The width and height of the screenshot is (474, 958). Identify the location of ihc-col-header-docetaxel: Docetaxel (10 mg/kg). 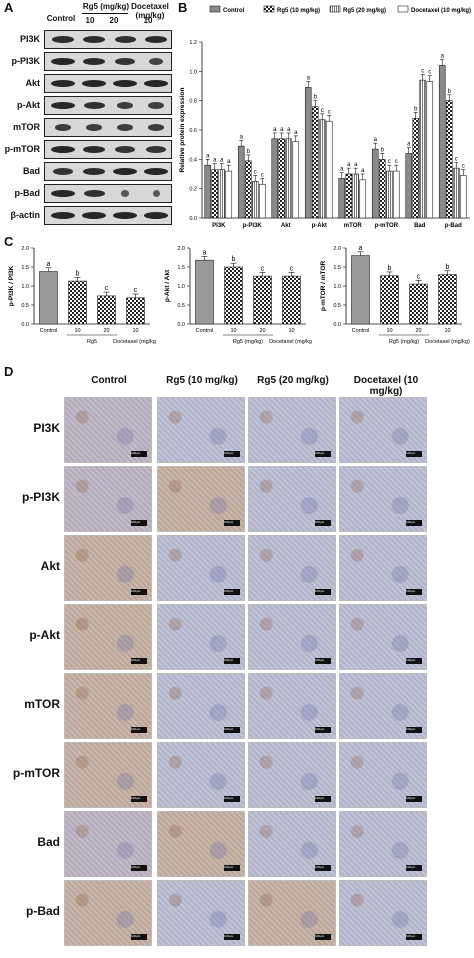
(386, 386).